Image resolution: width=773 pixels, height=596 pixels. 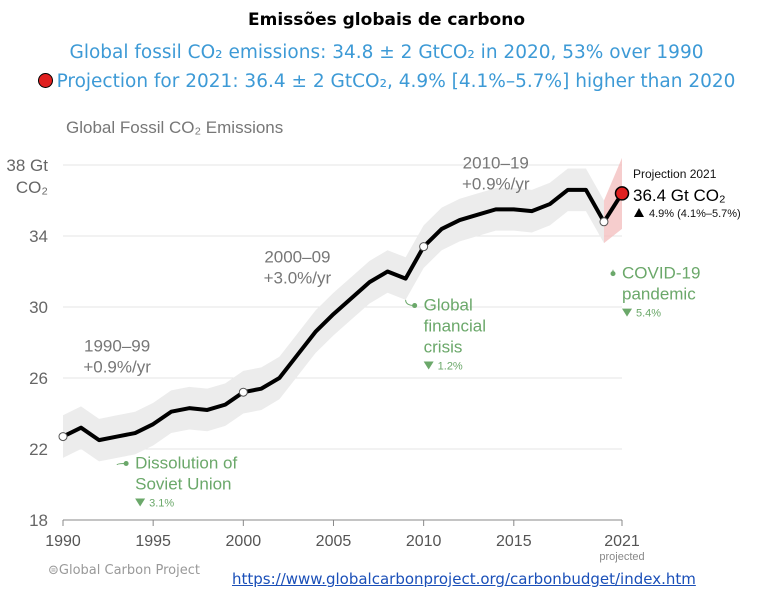 What do you see at coordinates (639, 212) in the screenshot?
I see `increase-triangle-icon` at bounding box center [639, 212].